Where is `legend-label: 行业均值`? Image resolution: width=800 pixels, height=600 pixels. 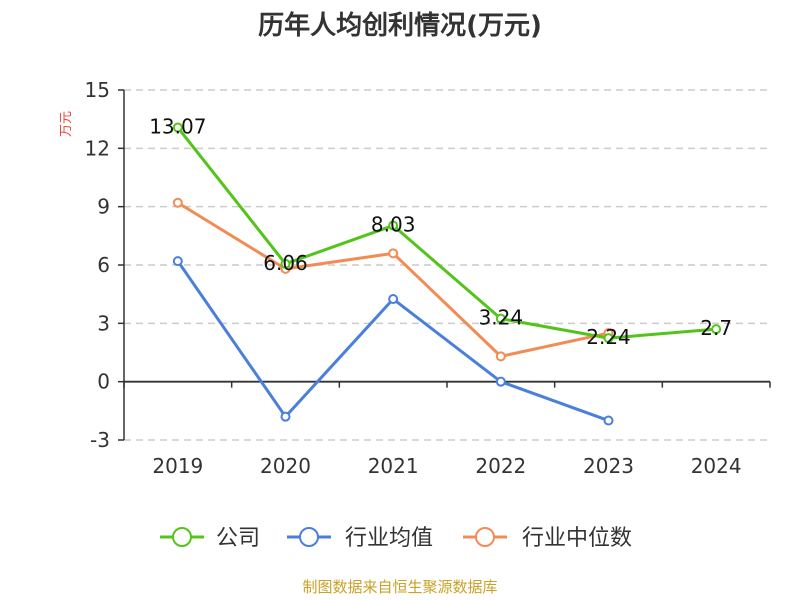 legend-label: 行业均值 is located at coordinates (389, 538).